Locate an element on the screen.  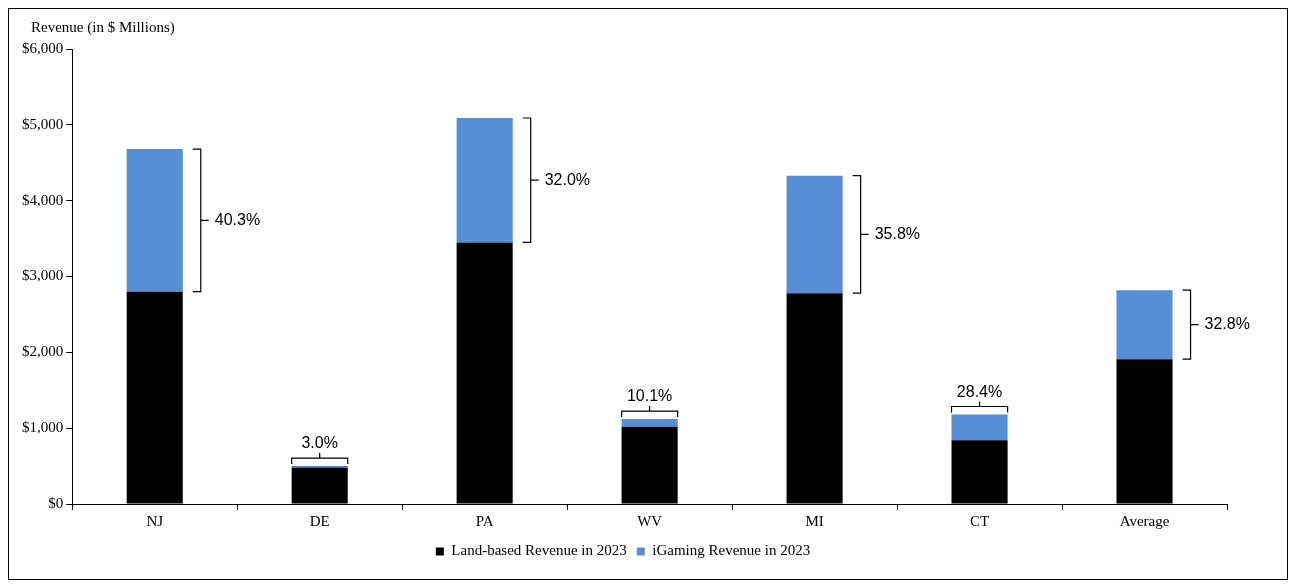
annotation: 3.0% is located at coordinates (319, 443).